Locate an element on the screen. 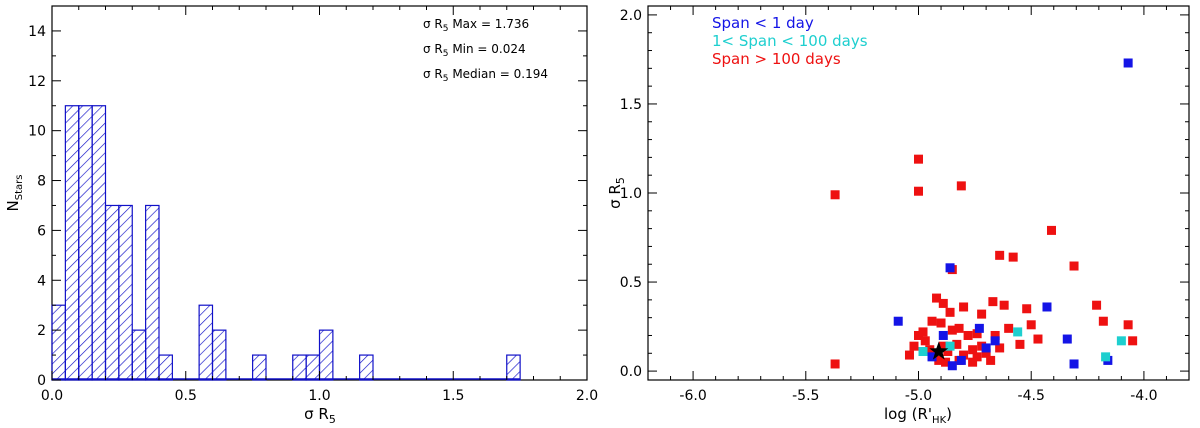  histogram-annotation: σ R5 Median = 0.194 is located at coordinates (485, 75).